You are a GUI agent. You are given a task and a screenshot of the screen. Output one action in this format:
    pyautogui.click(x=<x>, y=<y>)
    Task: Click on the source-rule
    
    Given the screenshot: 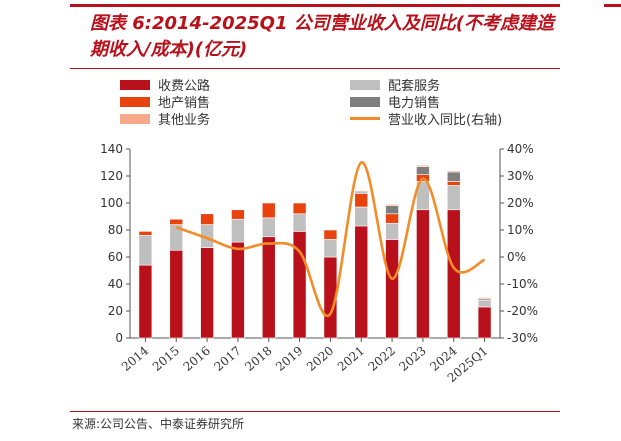 What is the action you would take?
    pyautogui.click(x=315, y=411)
    